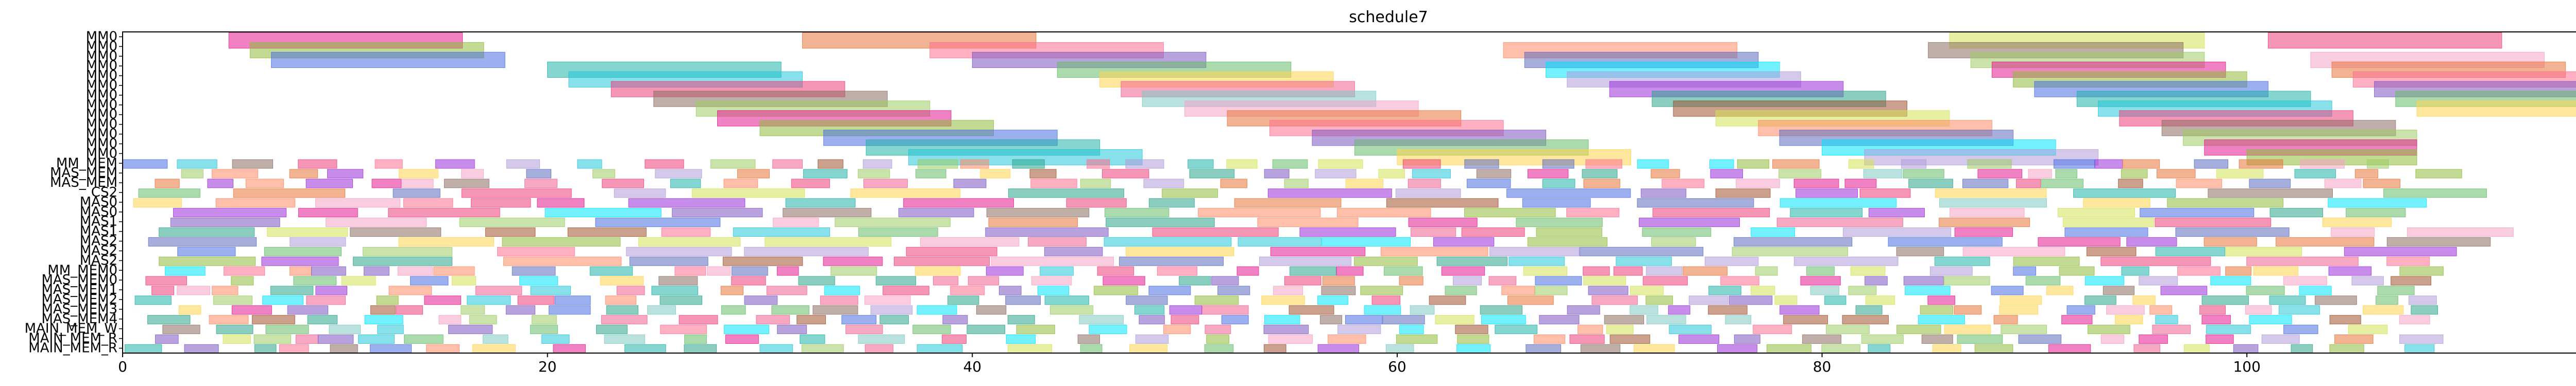  I want to click on chart-title: schedule7, so click(1388, 17).